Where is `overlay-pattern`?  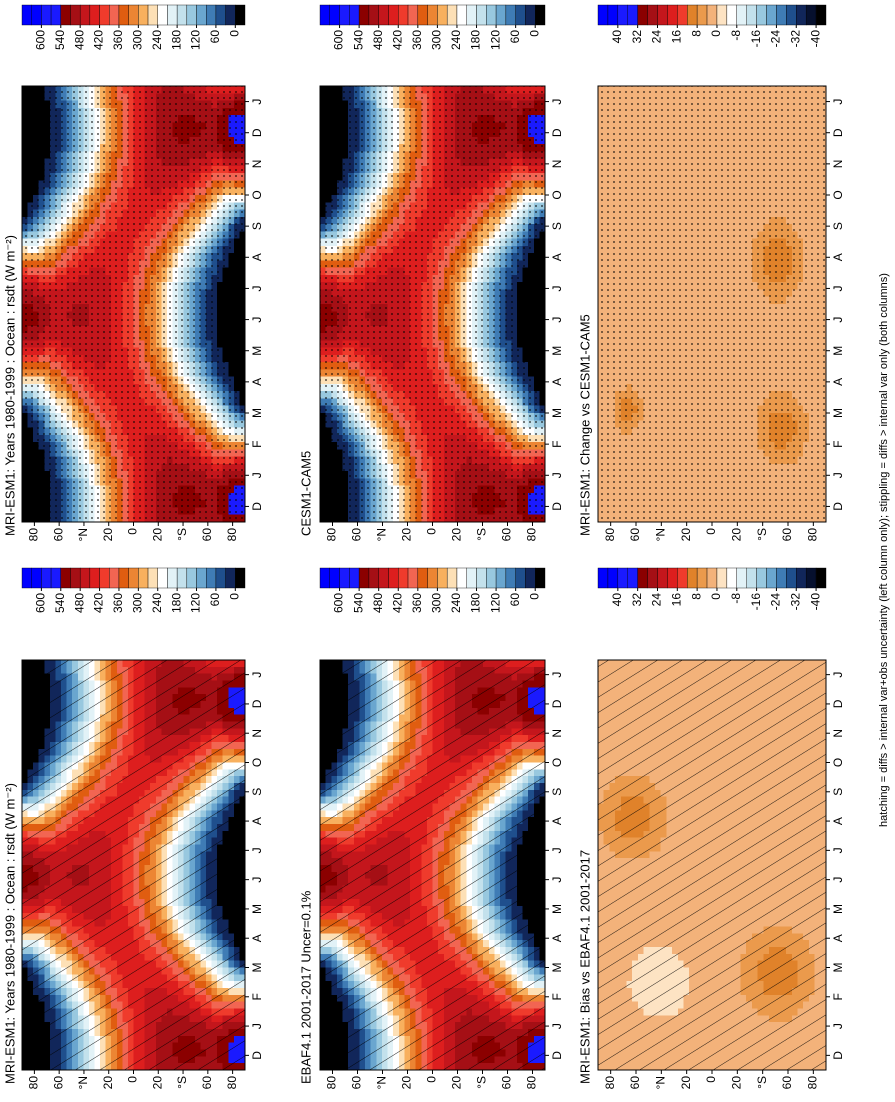
overlay-pattern is located at coordinates (133, 304).